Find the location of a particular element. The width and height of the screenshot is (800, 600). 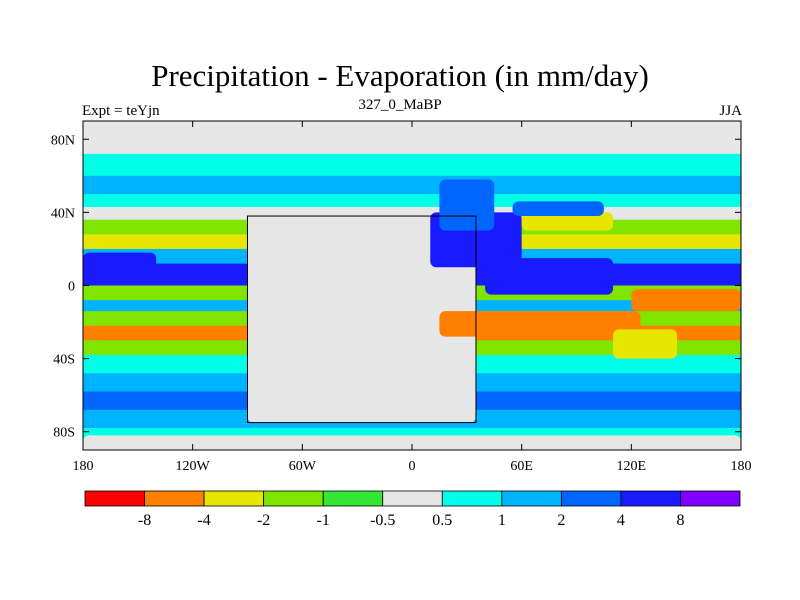

coastline-outline is located at coordinates (362, 319).